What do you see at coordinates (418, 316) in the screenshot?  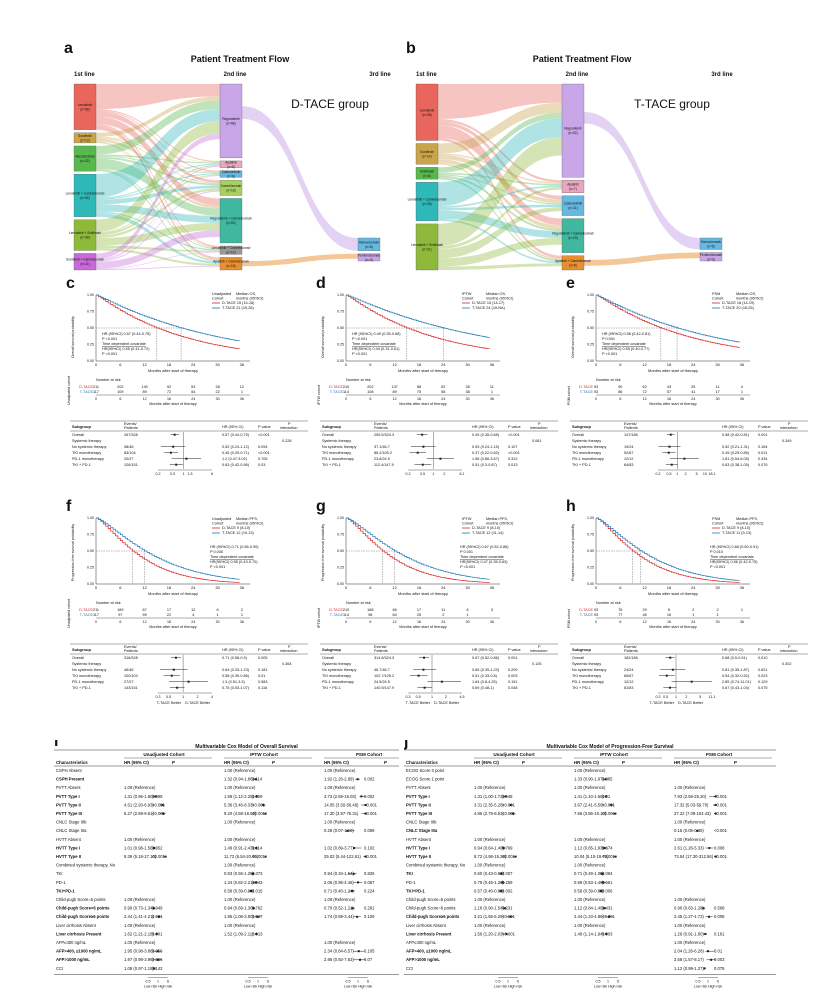 I see `km-curve-t-tace` at bounding box center [418, 316].